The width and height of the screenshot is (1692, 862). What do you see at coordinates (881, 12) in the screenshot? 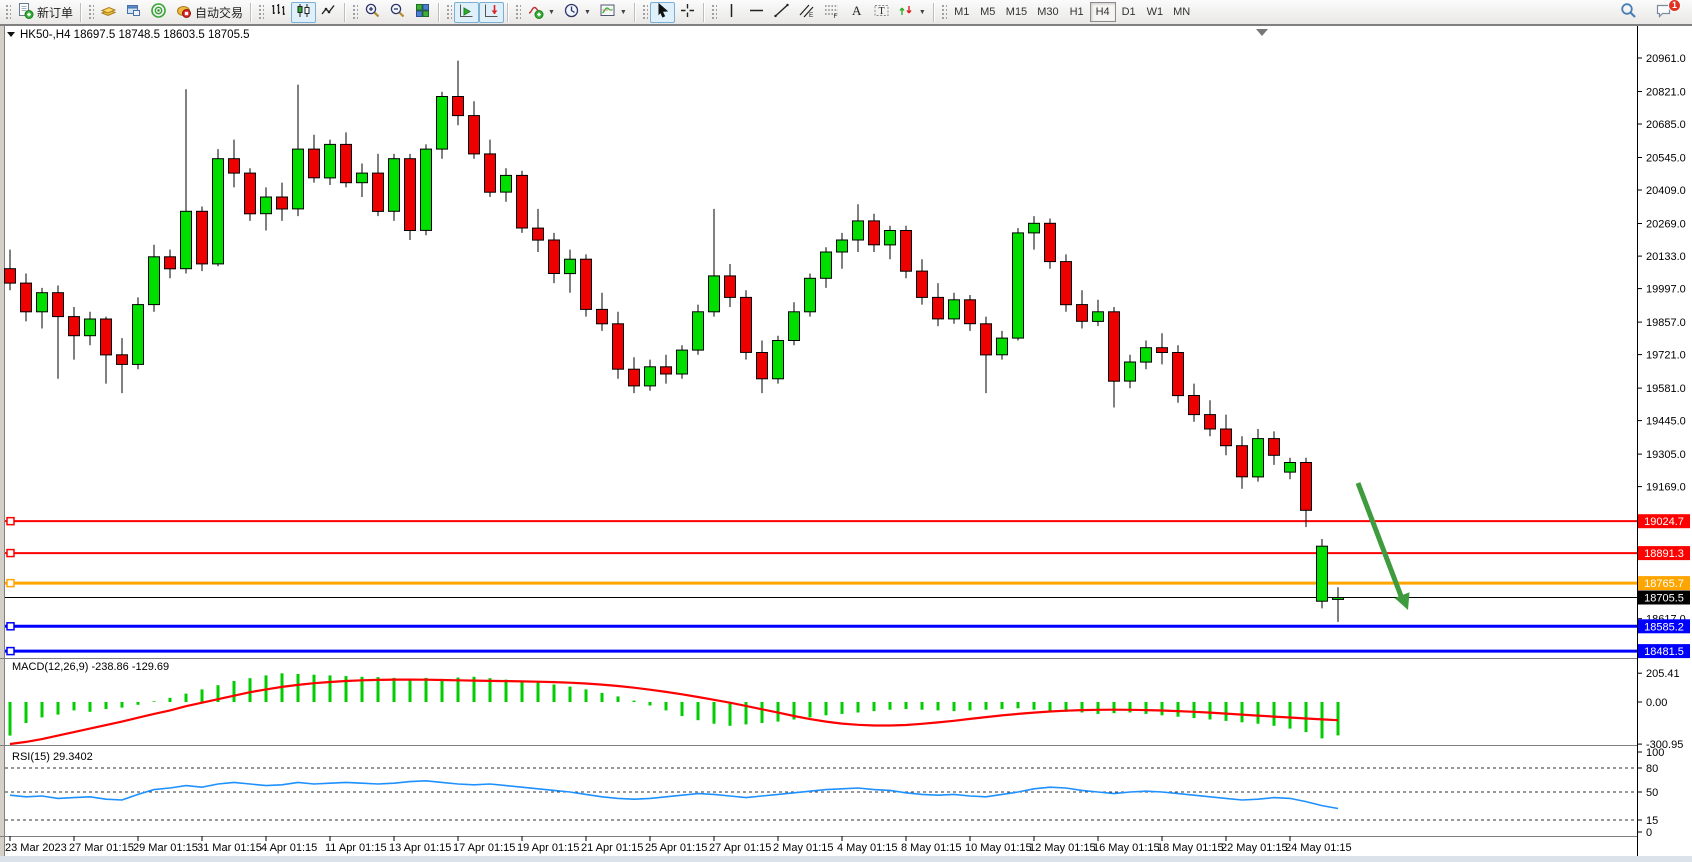
I see `text-label-button: T` at bounding box center [881, 12].